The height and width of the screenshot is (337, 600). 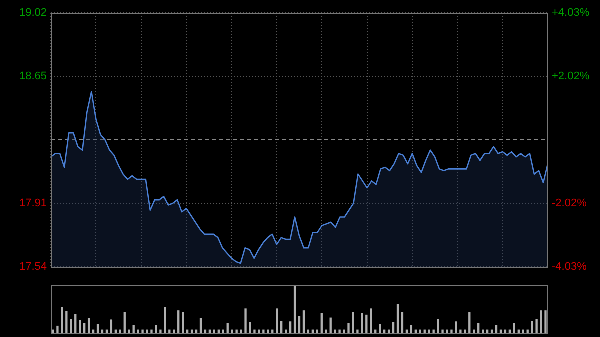 What do you see at coordinates (33, 13) in the screenshot?
I see `y-tick-label: 19.02` at bounding box center [33, 13].